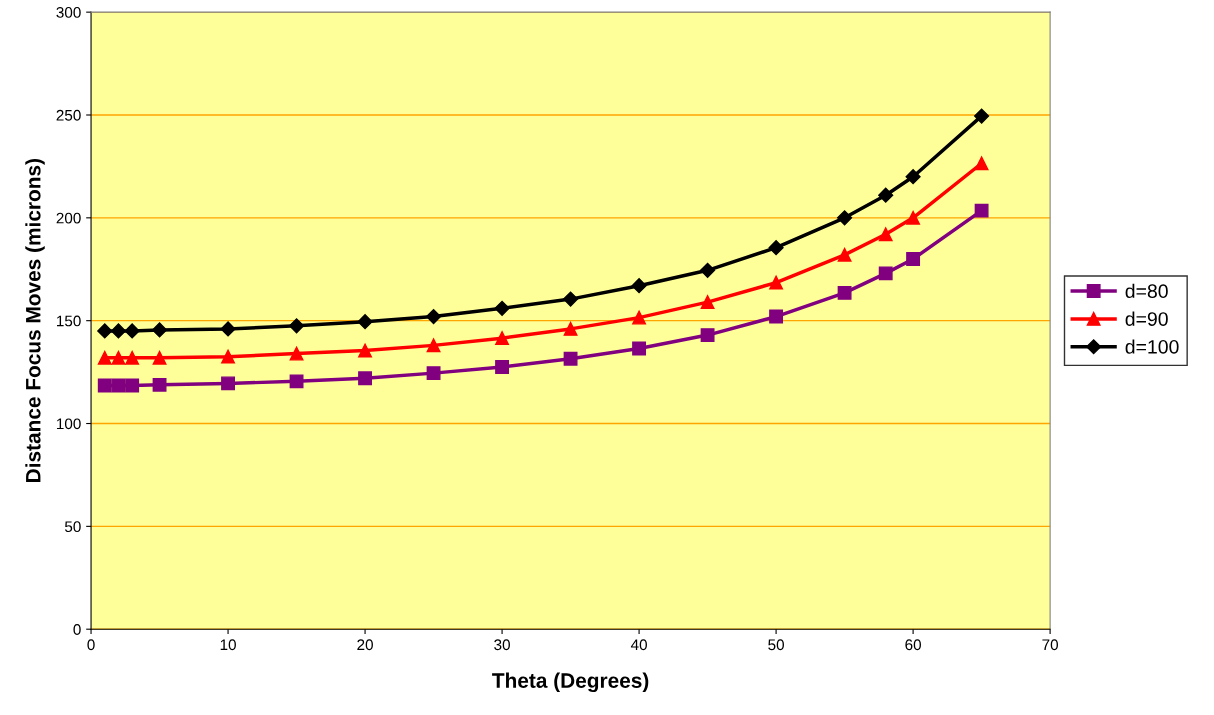 The image size is (1214, 715). I want to click on x-tick-label: 0, so click(91, 645).